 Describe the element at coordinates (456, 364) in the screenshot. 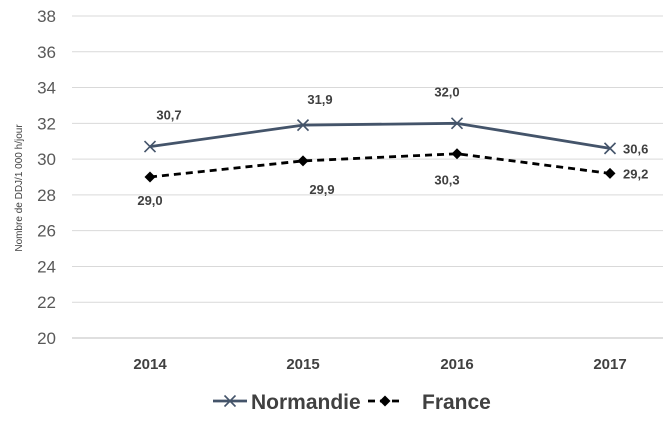

I see `x-tick-label: 2016` at that location.